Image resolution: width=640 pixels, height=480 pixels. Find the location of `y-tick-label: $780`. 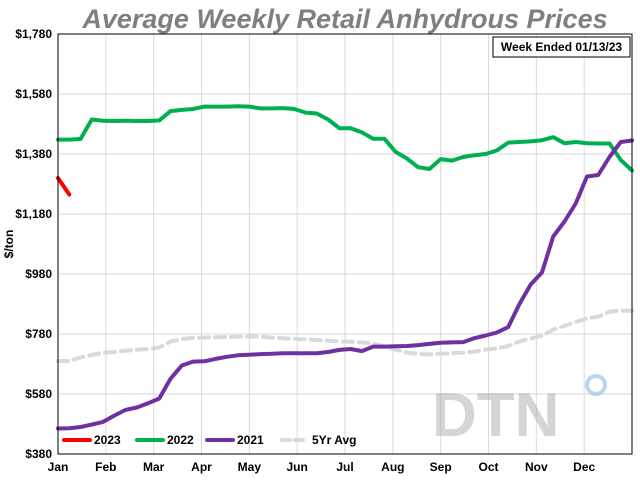

y-tick-label: $780 is located at coordinates (38, 334).